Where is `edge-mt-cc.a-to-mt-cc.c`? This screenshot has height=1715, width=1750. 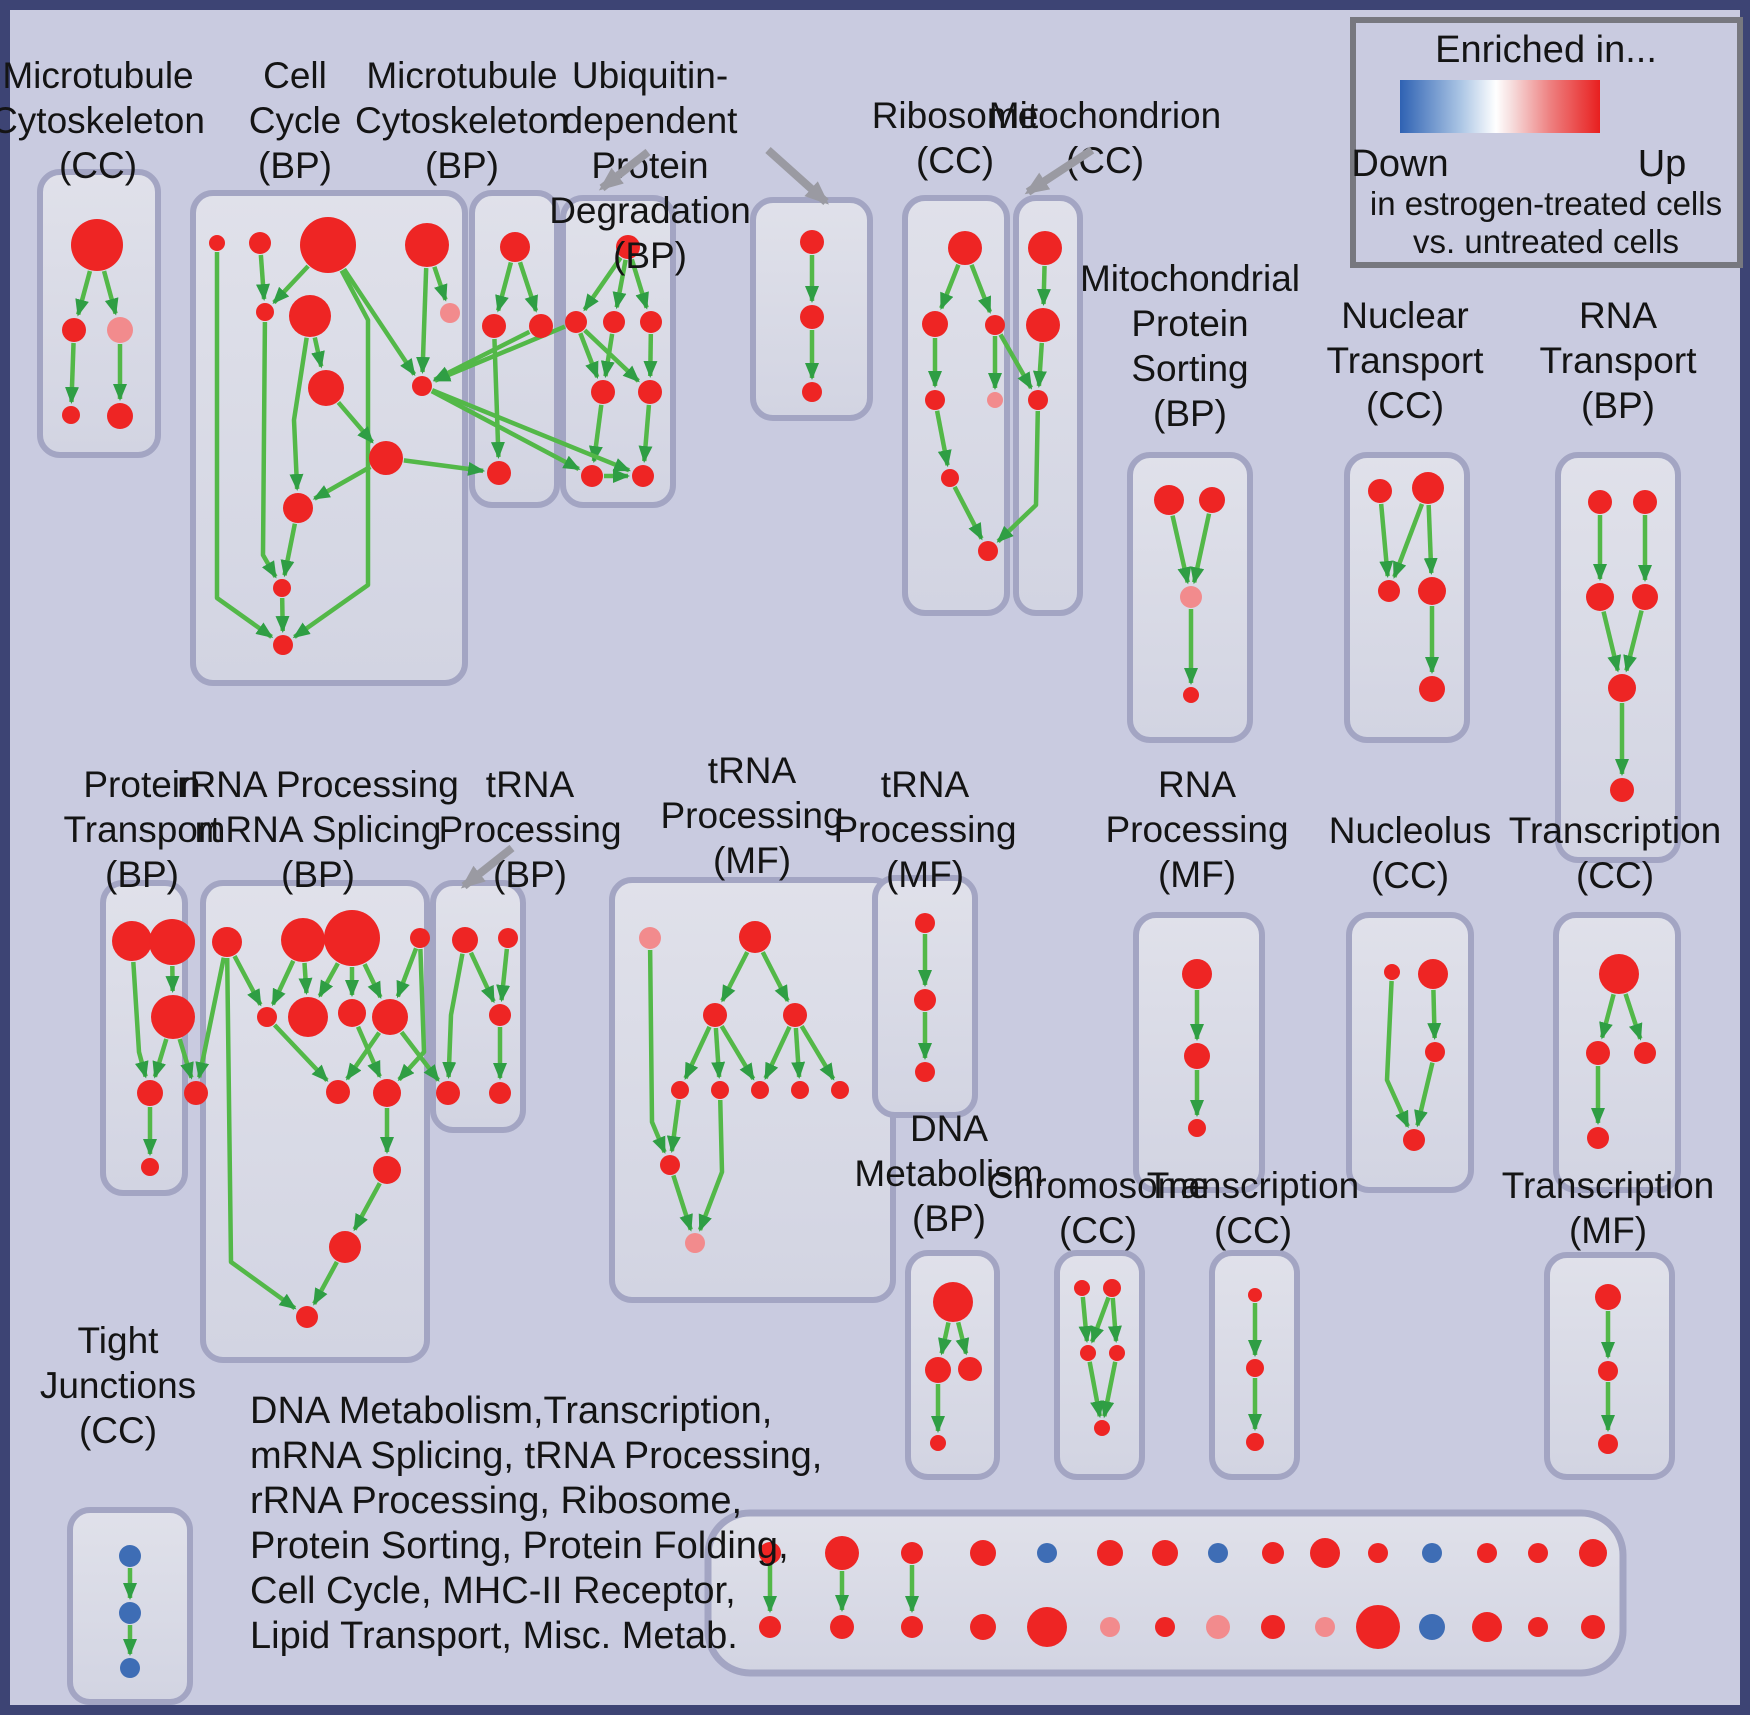 edge-mt-cc.a-to-mt-cc.c is located at coordinates (71, 373).